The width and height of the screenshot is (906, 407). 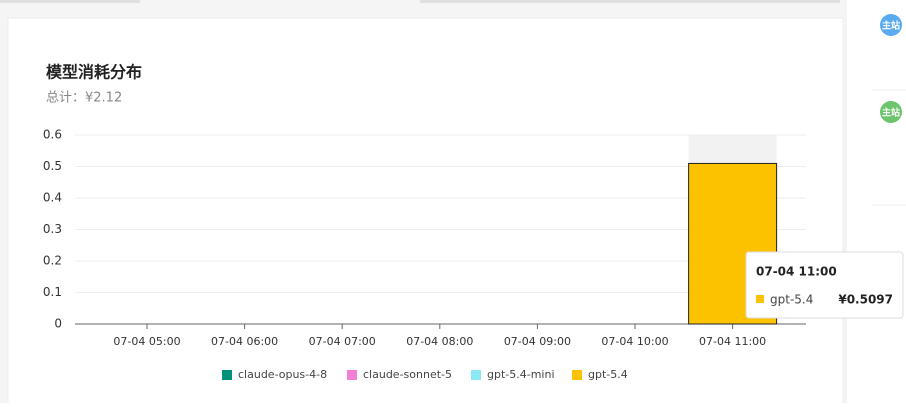 I want to click on y-tick-label: 0.6, so click(x=52, y=135).